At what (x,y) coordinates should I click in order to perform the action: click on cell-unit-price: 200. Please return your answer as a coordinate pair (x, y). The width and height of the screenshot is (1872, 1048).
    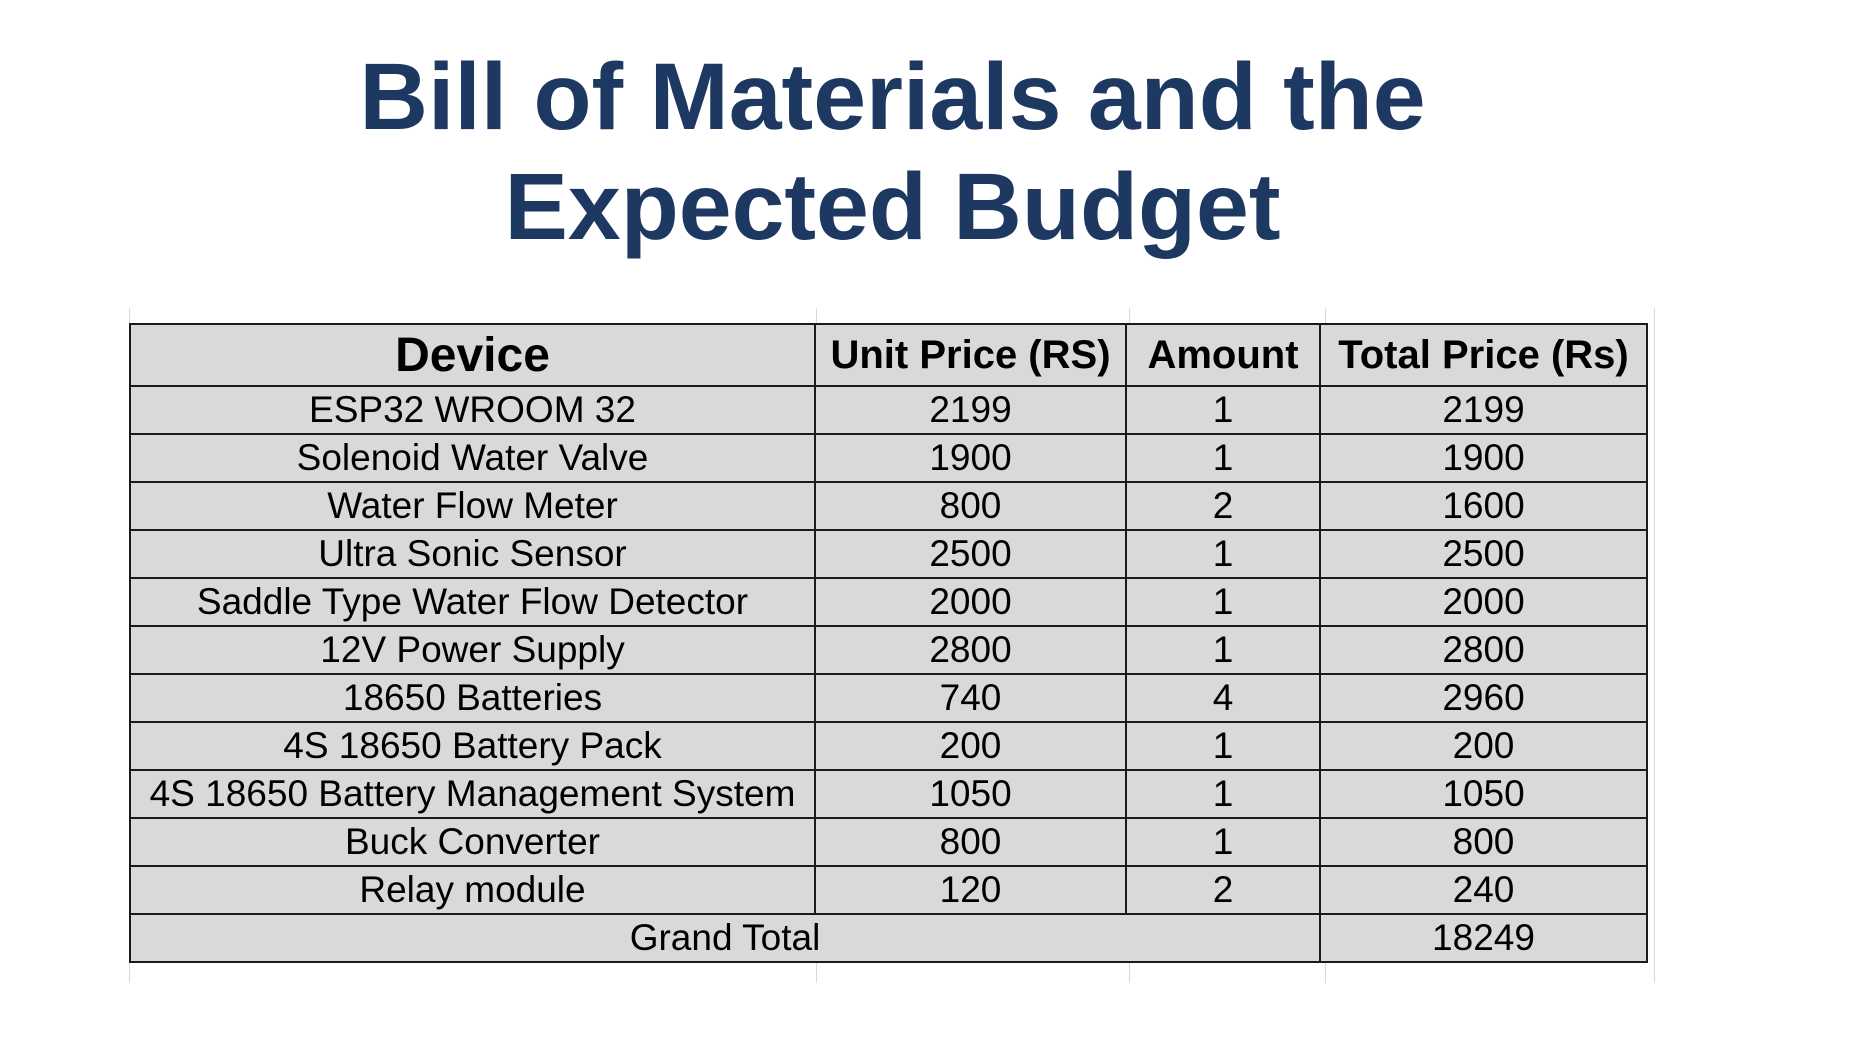
    Looking at the image, I should click on (970, 746).